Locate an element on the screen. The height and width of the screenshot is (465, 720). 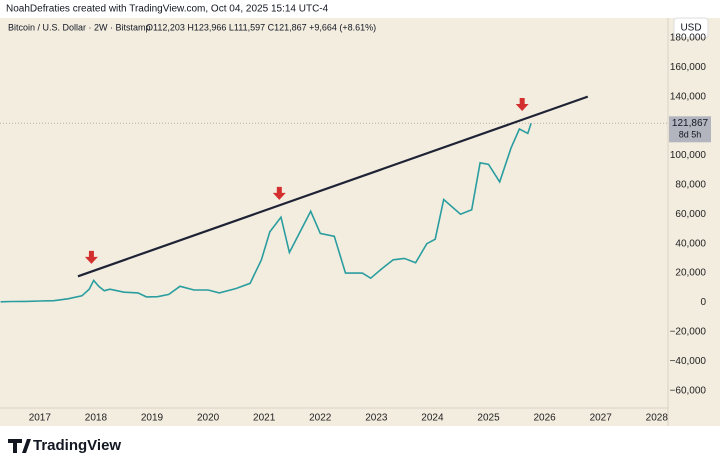
x-tick-label: 2020 is located at coordinates (208, 418).